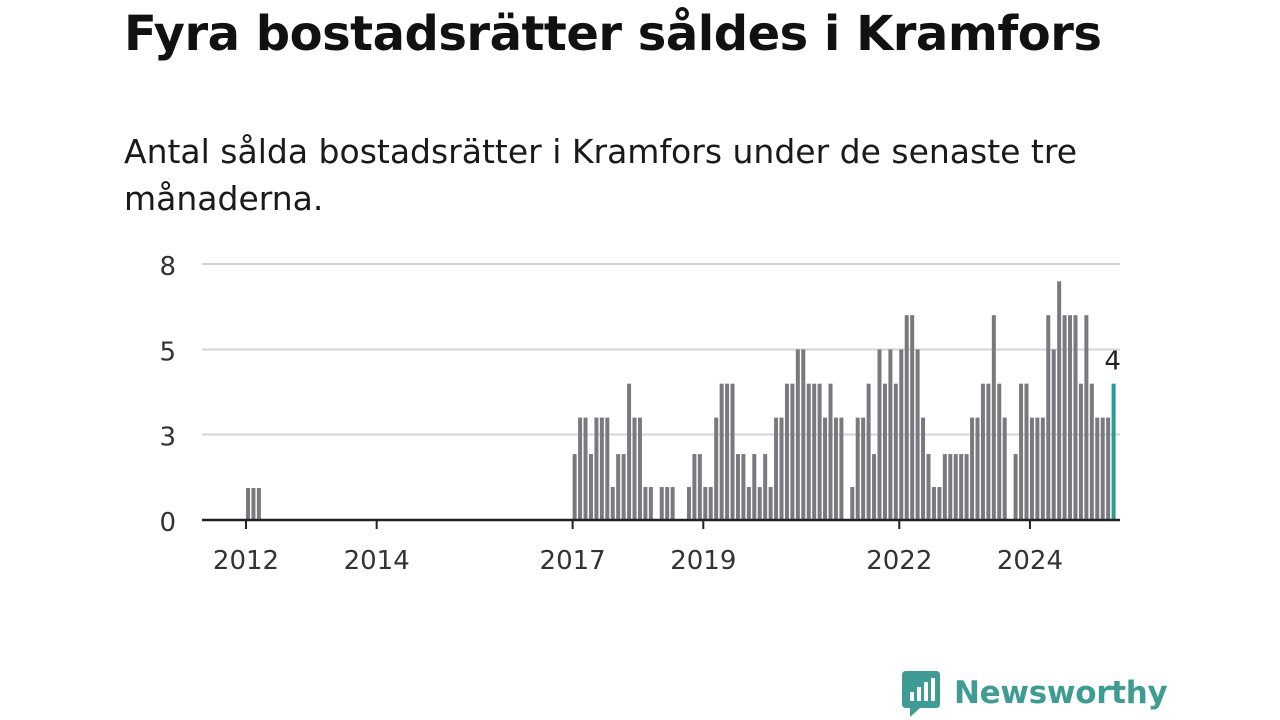 Image resolution: width=1280 pixels, height=720 pixels. I want to click on highlight-bar, so click(1113, 451).